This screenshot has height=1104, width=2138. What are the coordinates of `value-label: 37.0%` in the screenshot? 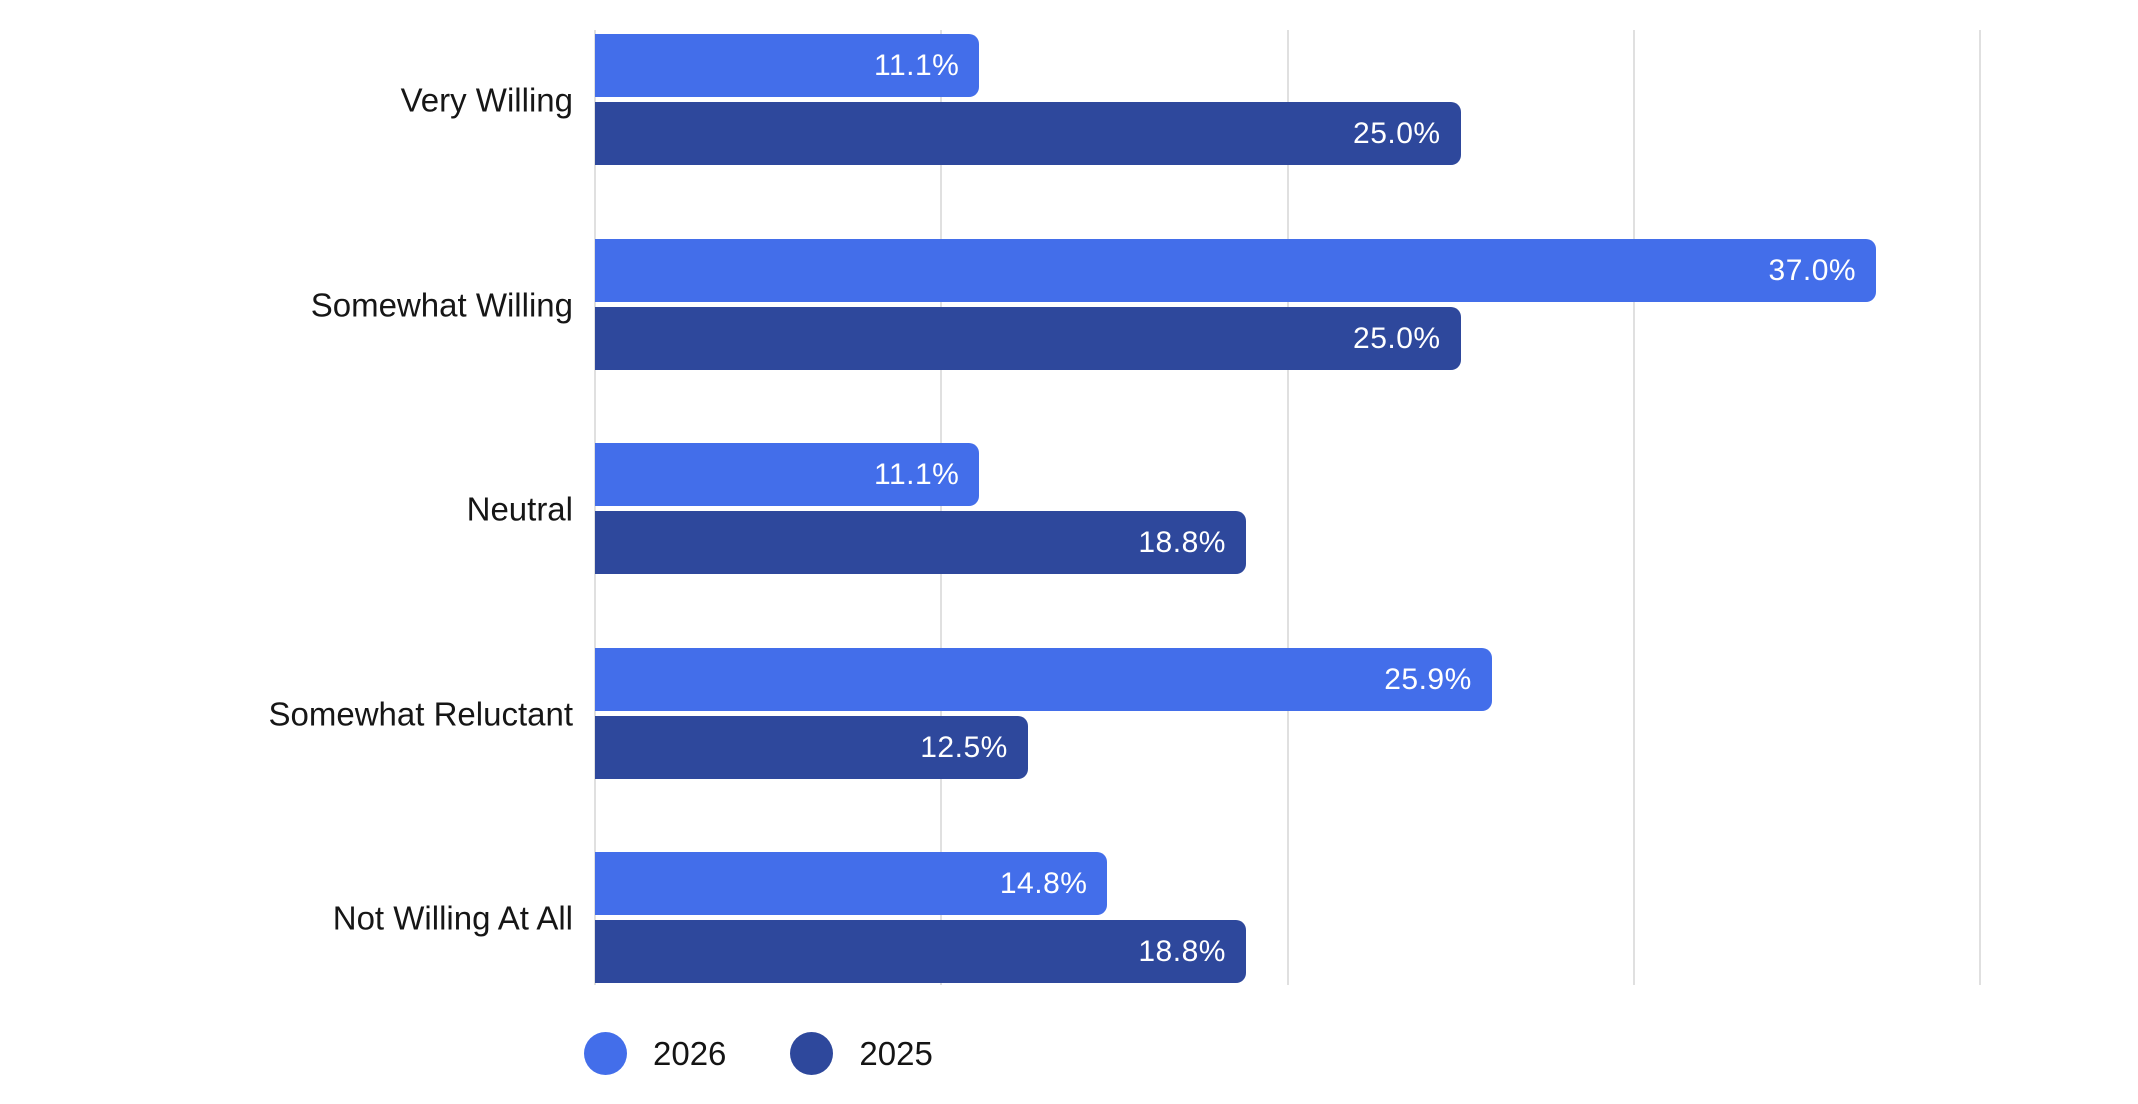 It's located at (1812, 270).